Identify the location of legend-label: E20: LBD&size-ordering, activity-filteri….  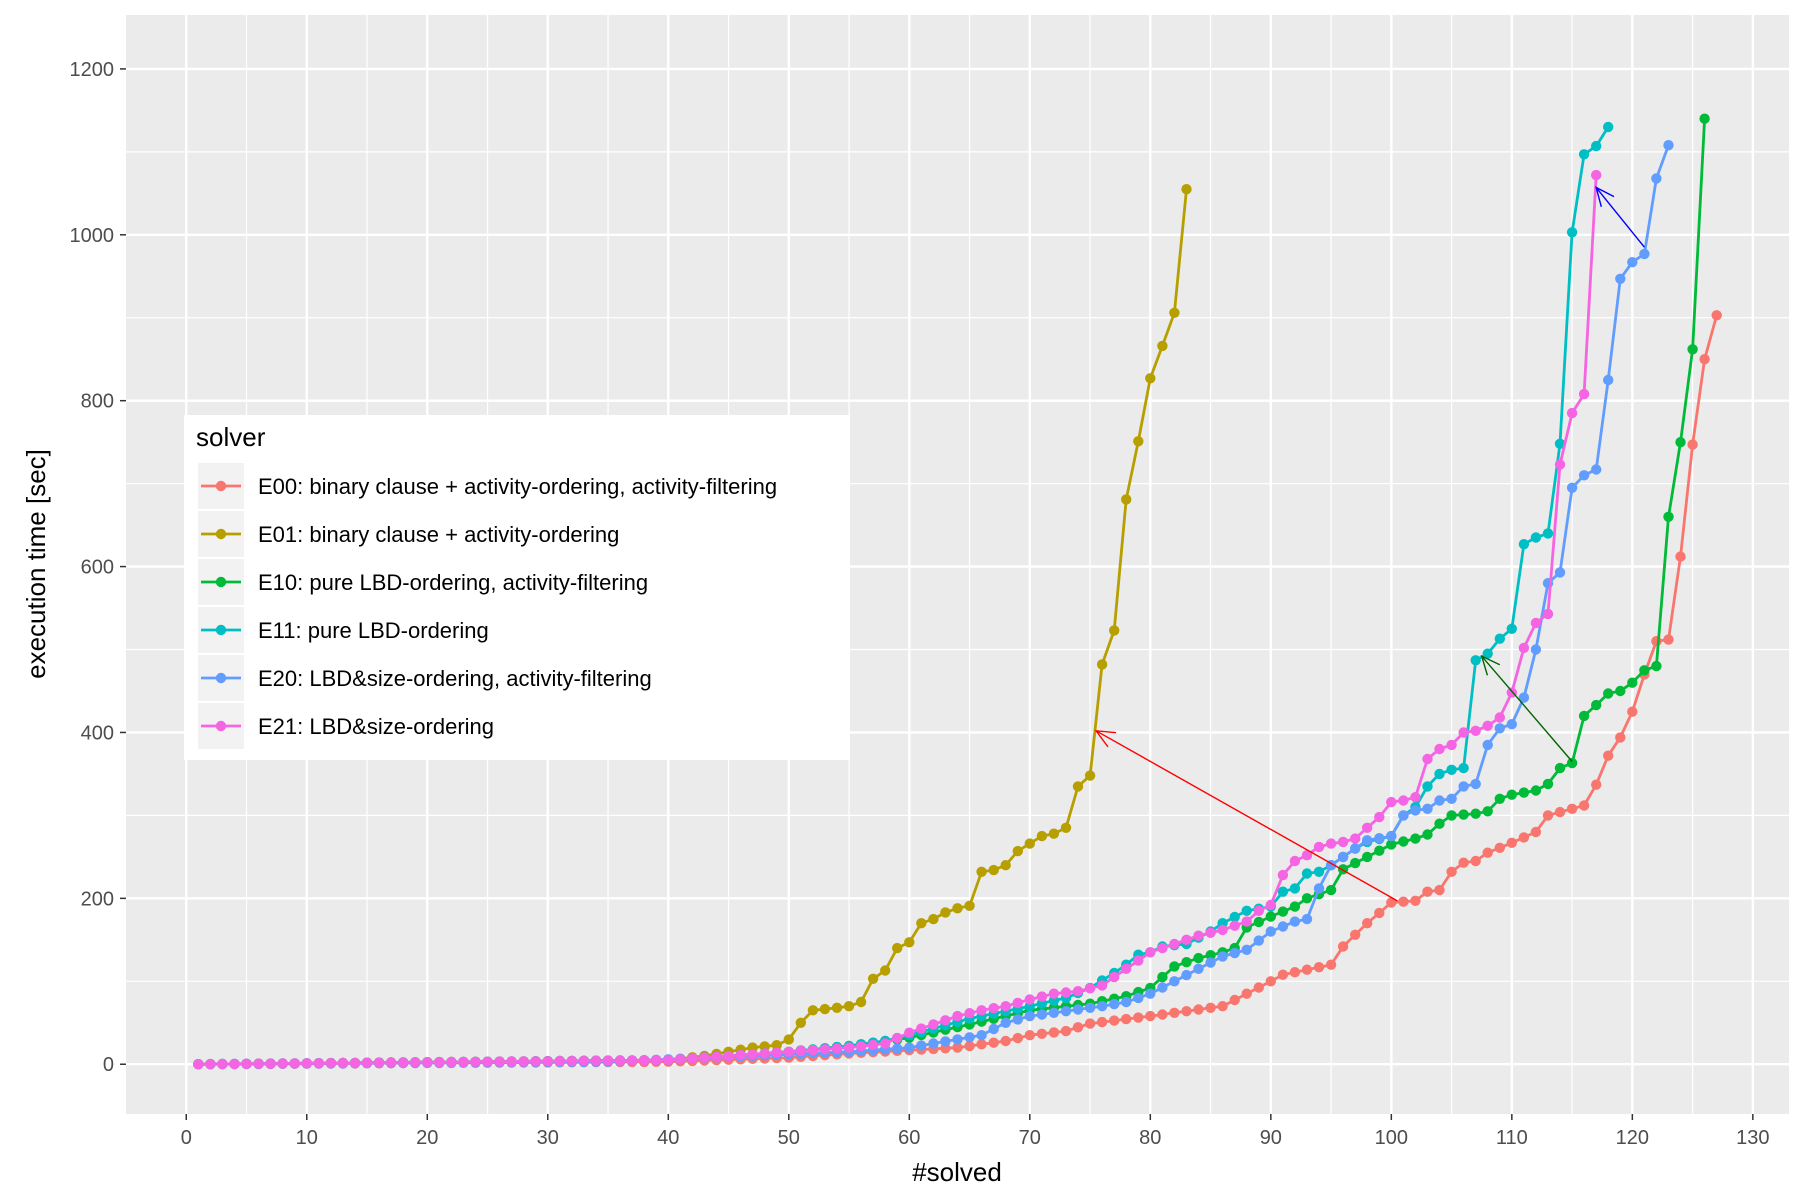
(455, 678).